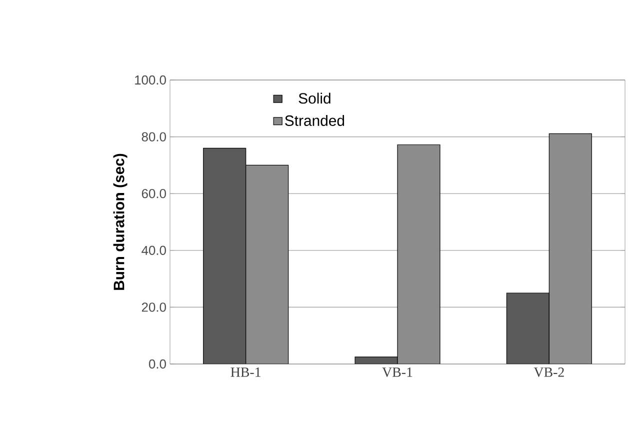 The image size is (642, 426). Describe the element at coordinates (120, 222) in the screenshot. I see `y-axis-title: Burn duration (sec)` at that location.